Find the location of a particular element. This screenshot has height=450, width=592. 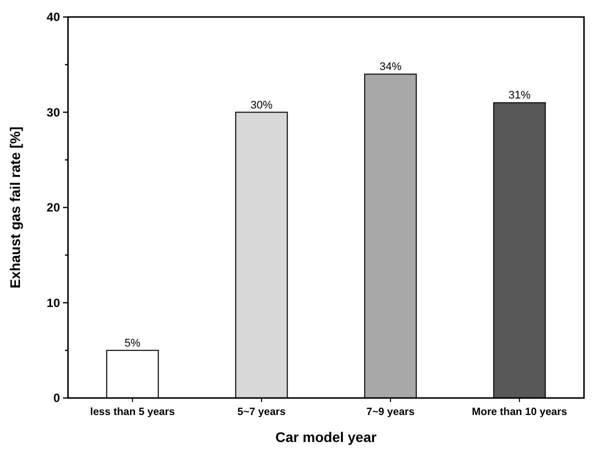

x-tick-label: 5~7 years is located at coordinates (261, 412).